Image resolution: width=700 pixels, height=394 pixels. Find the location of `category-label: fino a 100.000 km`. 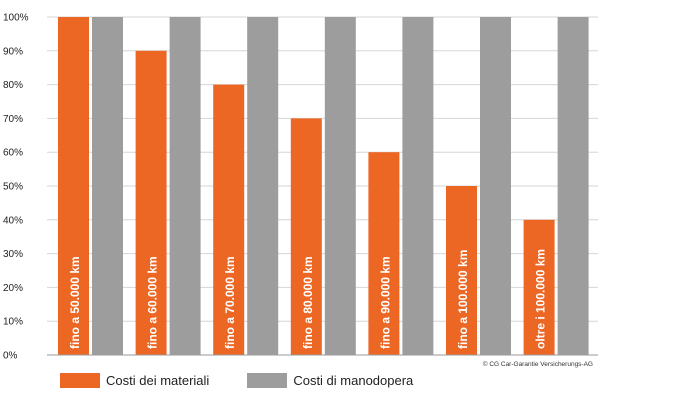

category-label: fino a 100.000 km is located at coordinates (463, 299).